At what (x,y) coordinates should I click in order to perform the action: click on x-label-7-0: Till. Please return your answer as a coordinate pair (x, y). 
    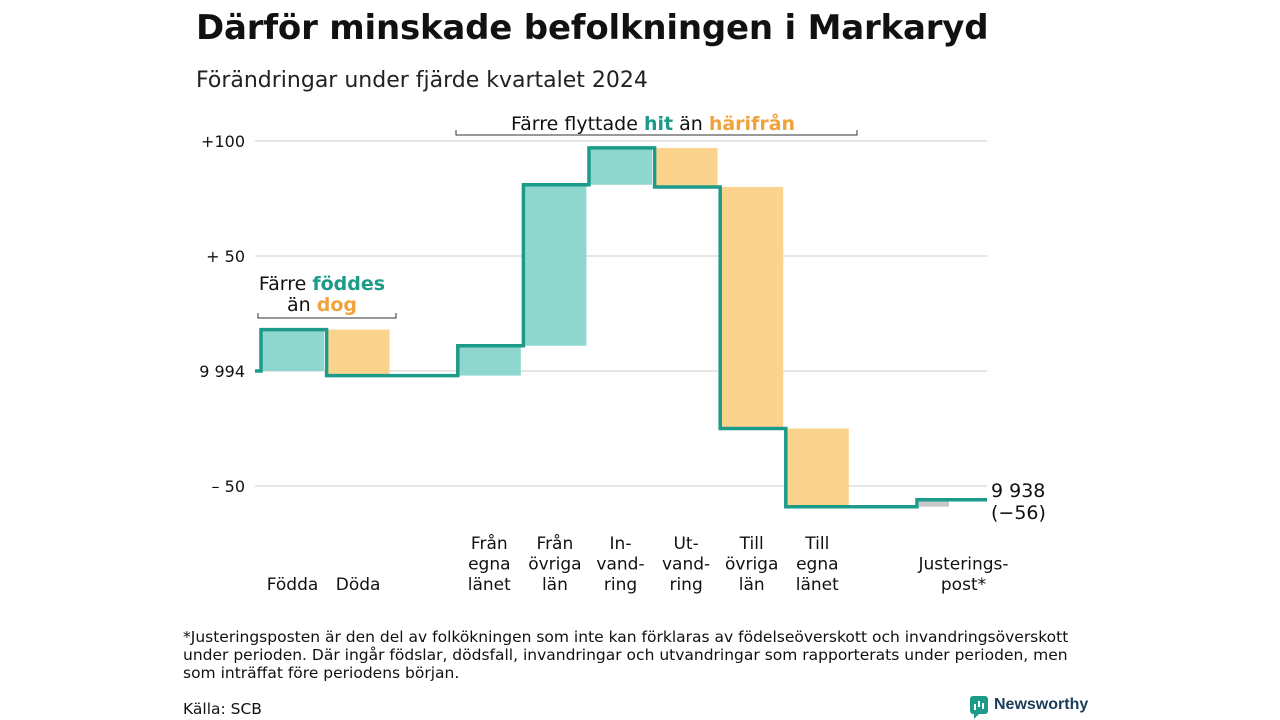
    Looking at the image, I should click on (751, 544).